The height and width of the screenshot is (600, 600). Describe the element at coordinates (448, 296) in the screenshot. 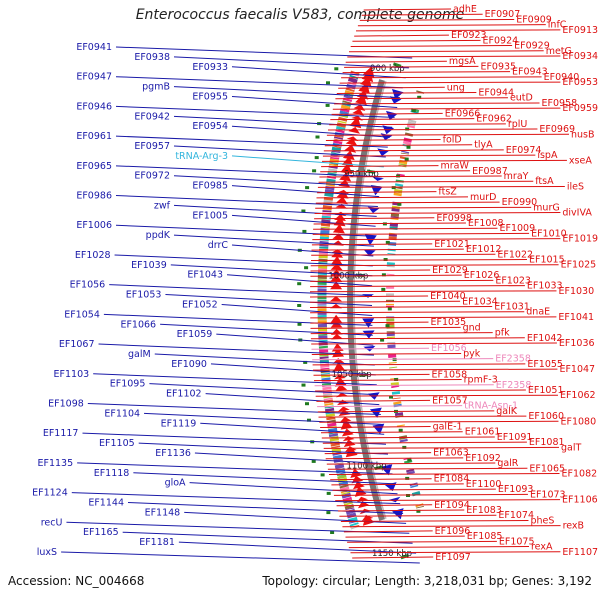

I see `gene-label-ef1040: EF1040` at that location.